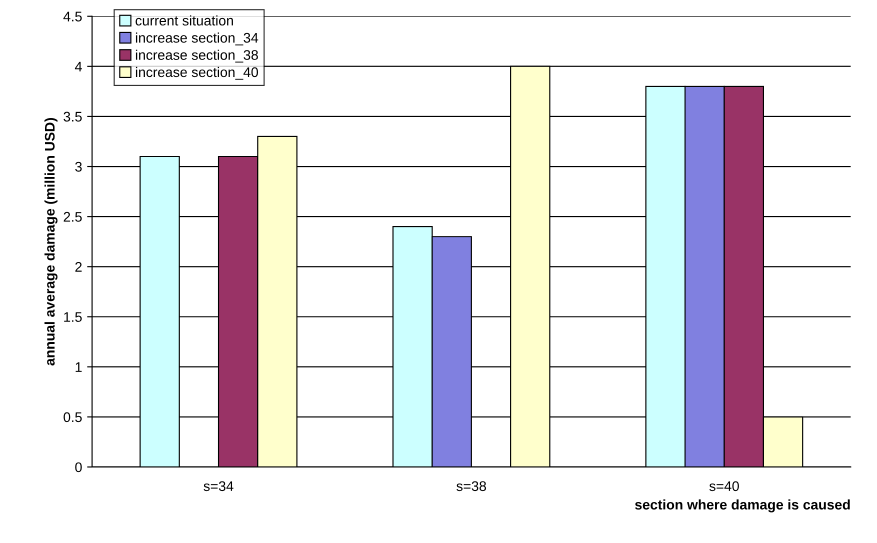 This screenshot has width=877, height=543. What do you see at coordinates (197, 56) in the screenshot?
I see `legend-label: increase section_38` at bounding box center [197, 56].